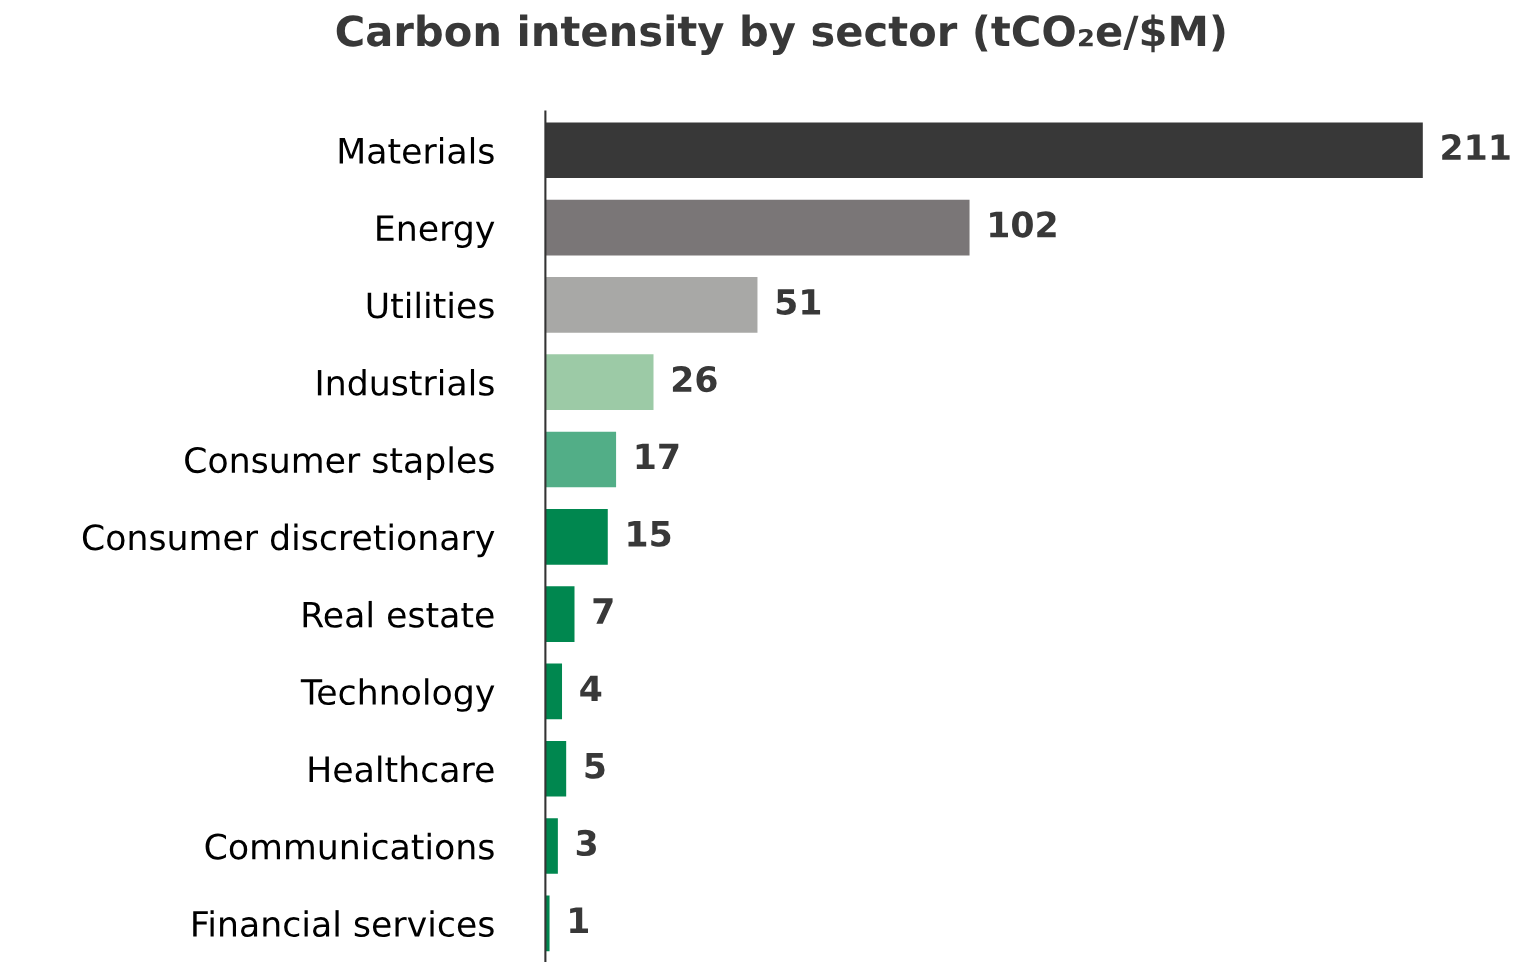 The width and height of the screenshot is (1532, 962). Describe the element at coordinates (780, 35) in the screenshot. I see `chart-title: Carbon intensity by sector (tCO₂e/$M)` at that location.